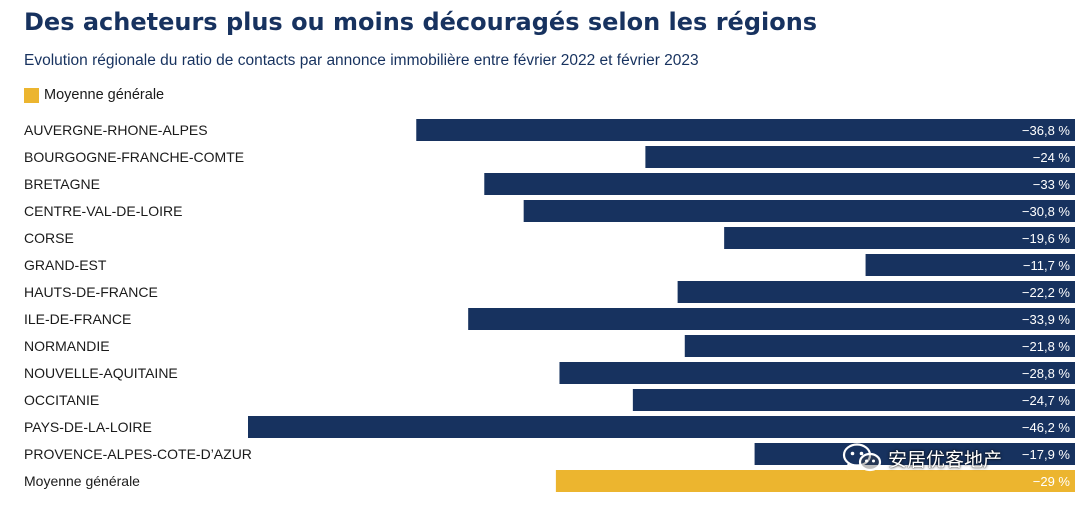 The width and height of the screenshot is (1080, 506). What do you see at coordinates (853, 400) in the screenshot?
I see `bar-occitanie` at bounding box center [853, 400].